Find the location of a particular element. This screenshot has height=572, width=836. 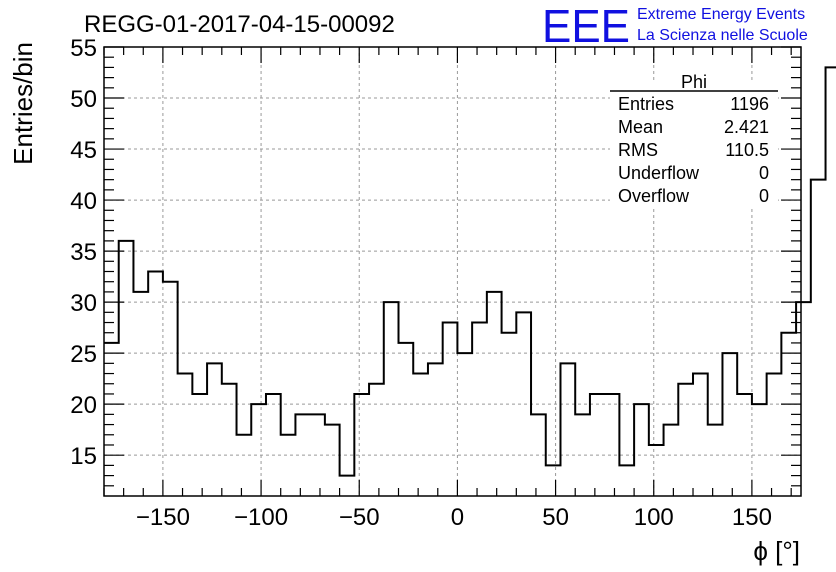

x-tick-labels: −150 −100 −50 0 50 100 150 is located at coordinates (454, 517).